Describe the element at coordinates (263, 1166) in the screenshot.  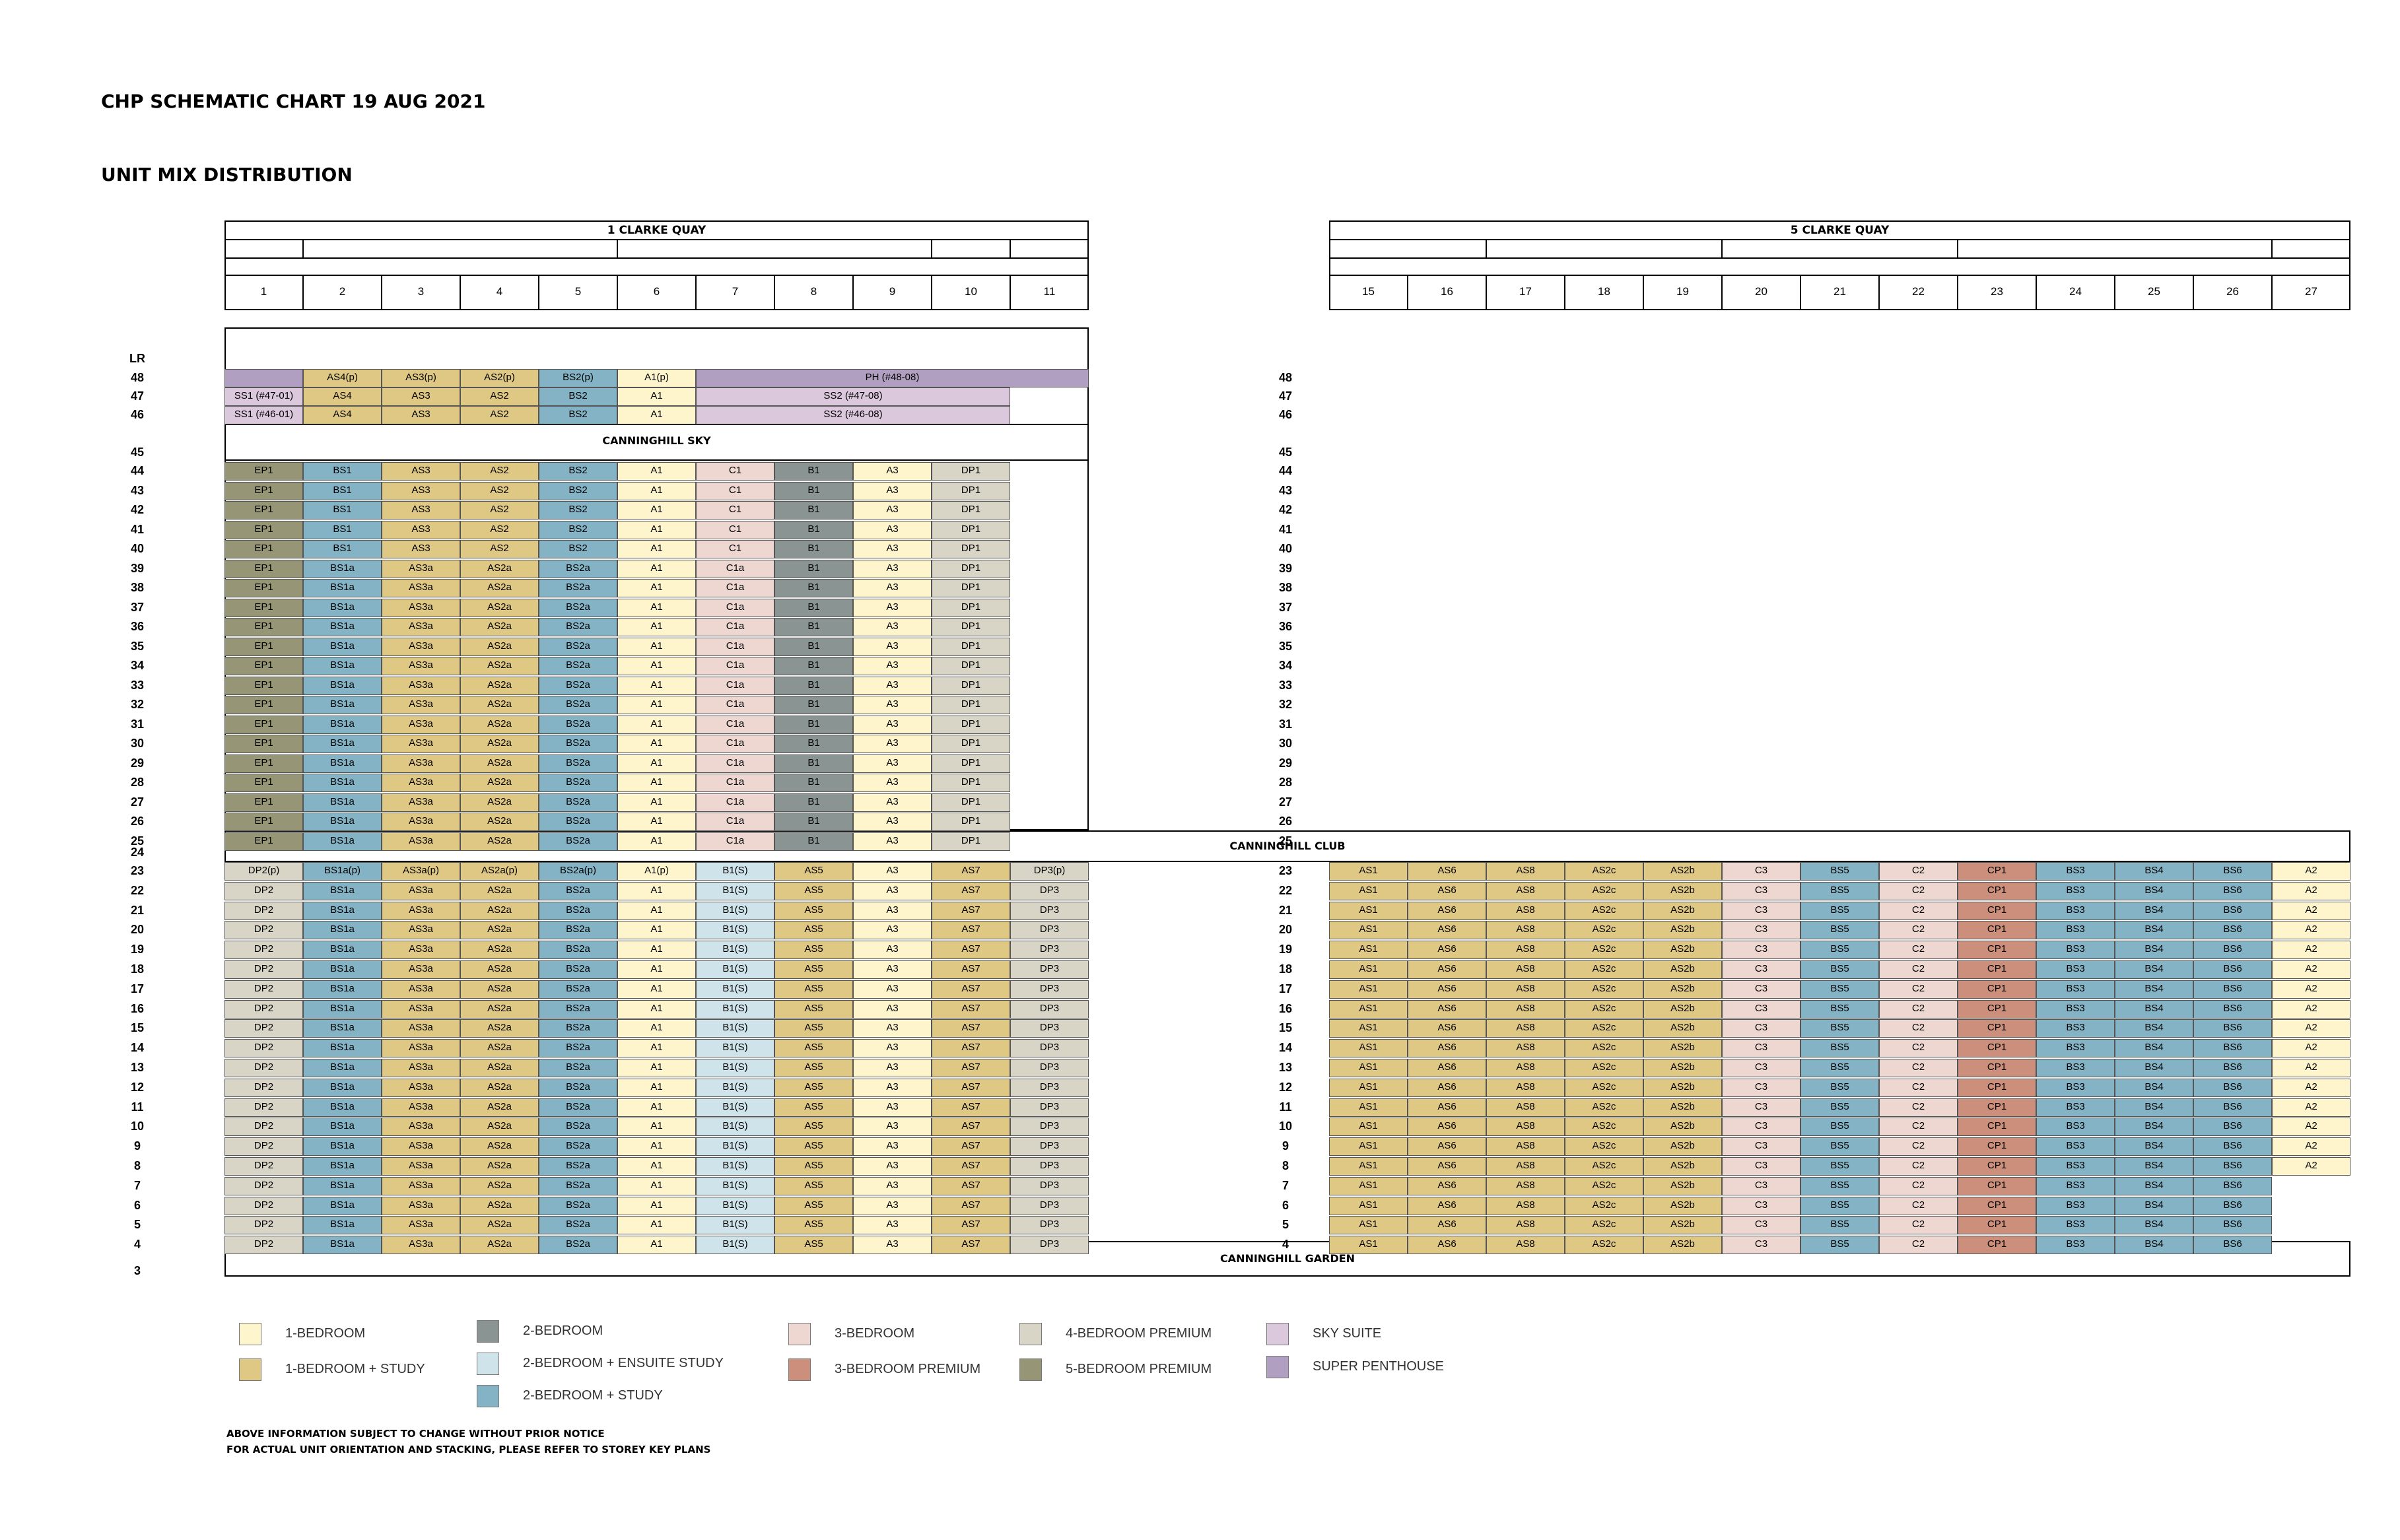
I see `unit-cell: DP2` at that location.